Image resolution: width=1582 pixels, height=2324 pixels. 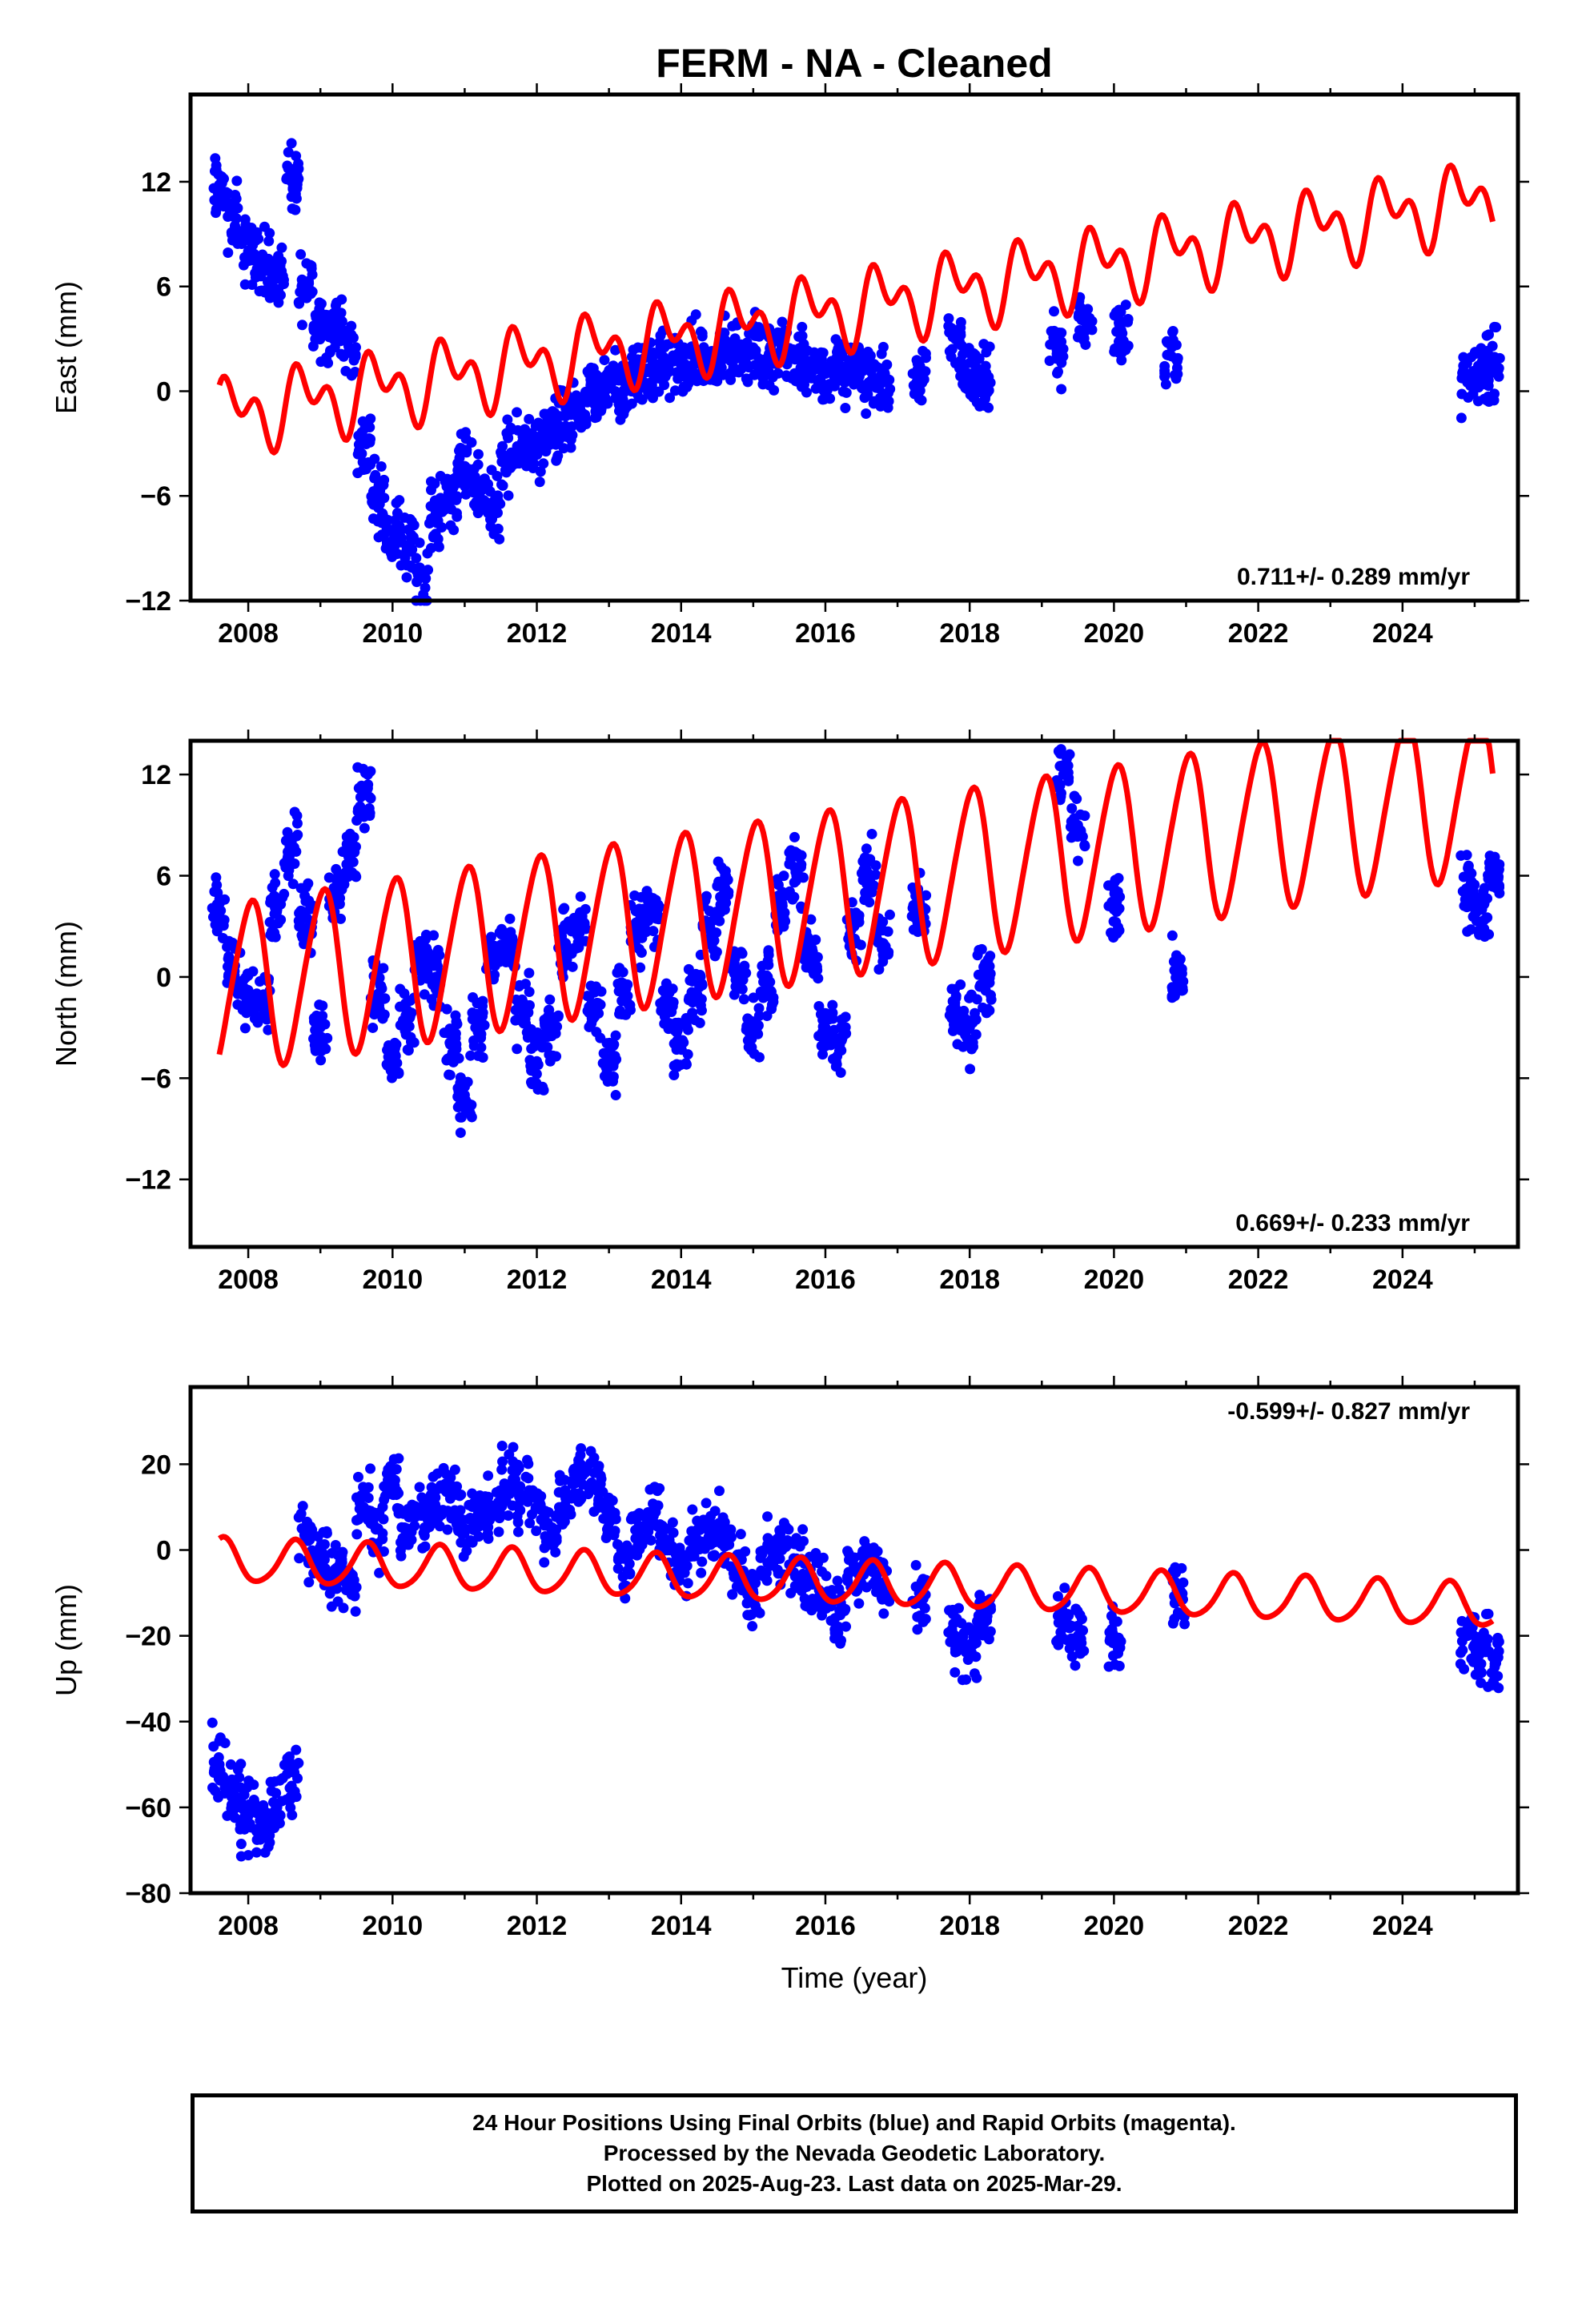 I want to click on up-model-curve, so click(x=856, y=1581).